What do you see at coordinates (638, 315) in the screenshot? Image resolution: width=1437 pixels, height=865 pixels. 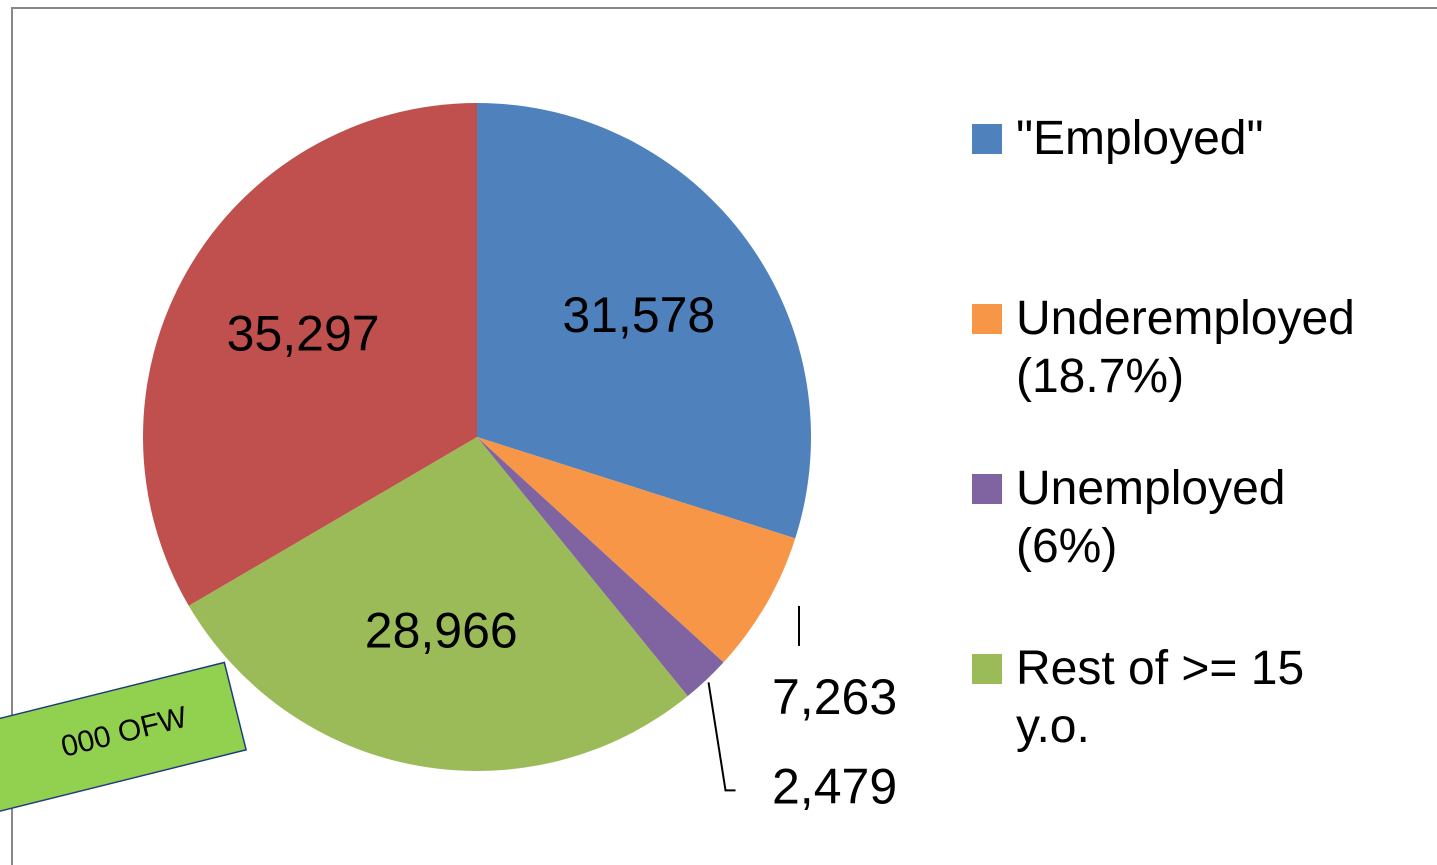 I see `data-label: 31,578` at bounding box center [638, 315].